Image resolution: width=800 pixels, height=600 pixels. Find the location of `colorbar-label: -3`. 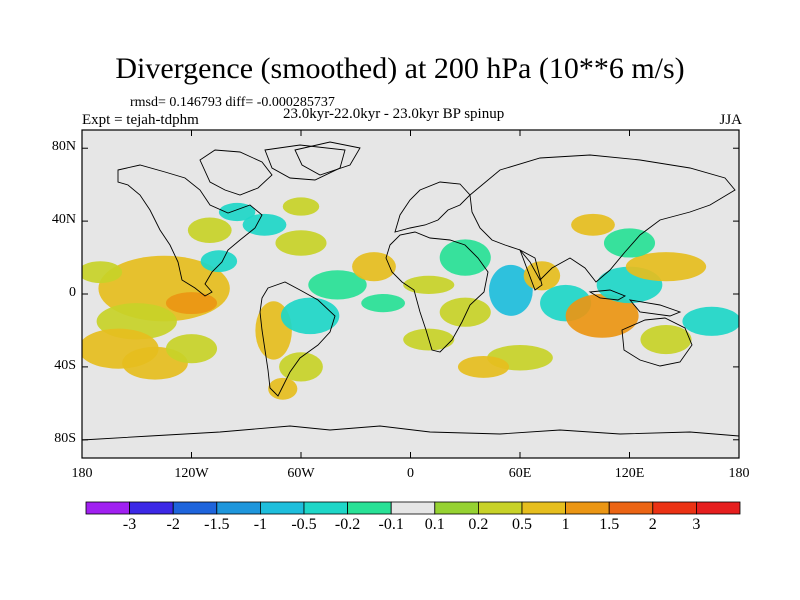

colorbar-label: -3 is located at coordinates (129, 524).